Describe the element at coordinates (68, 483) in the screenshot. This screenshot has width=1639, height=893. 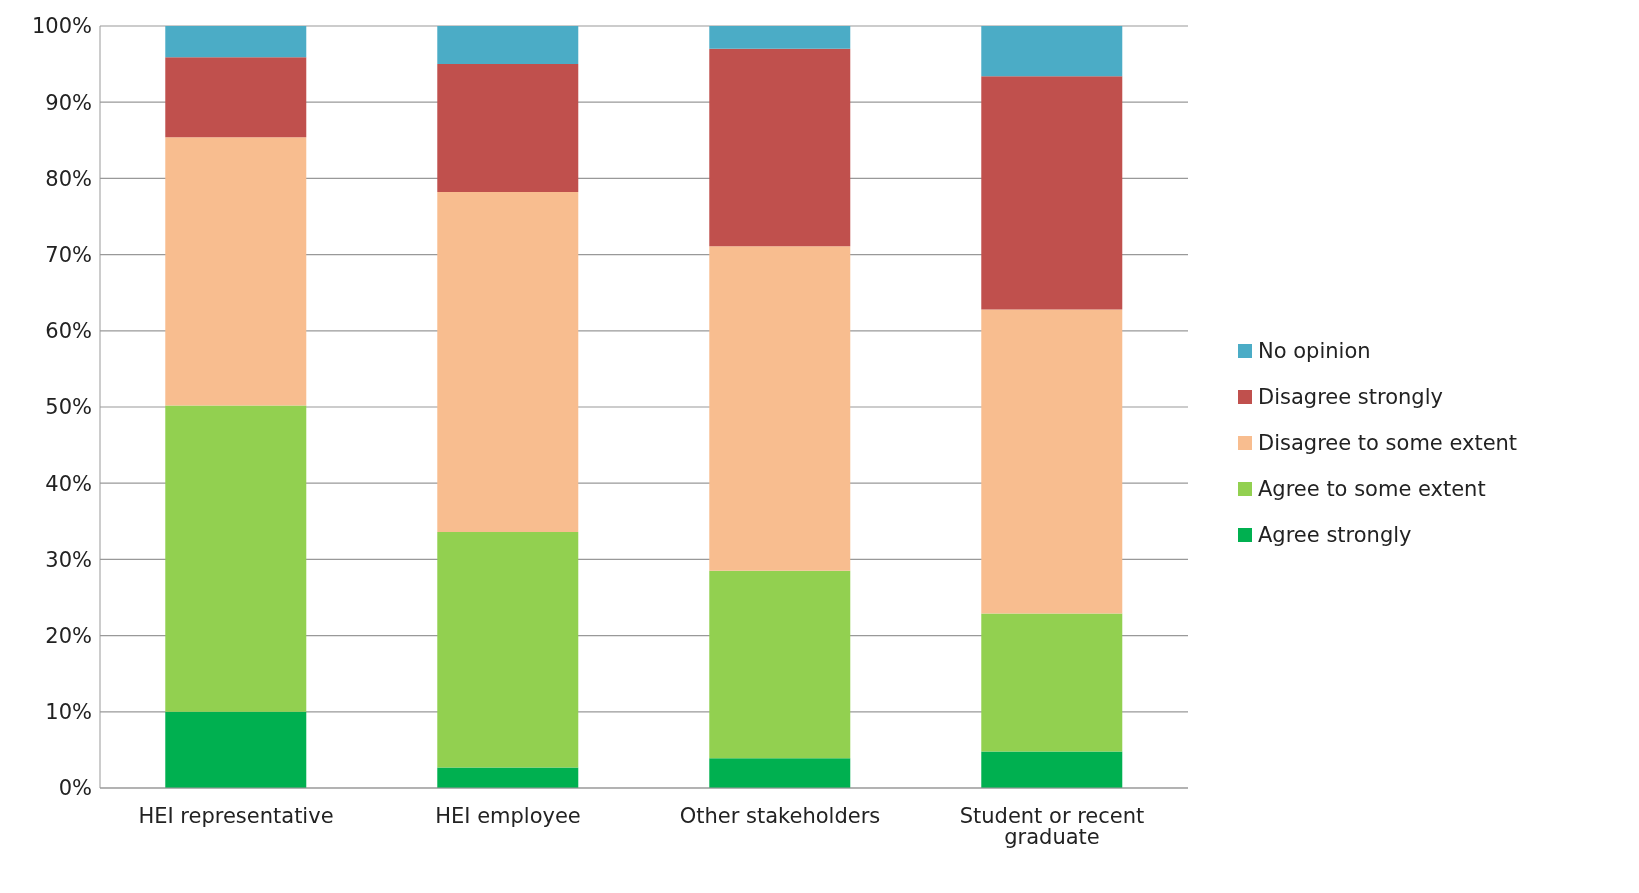
I see `y-tick-label: 40%` at that location.